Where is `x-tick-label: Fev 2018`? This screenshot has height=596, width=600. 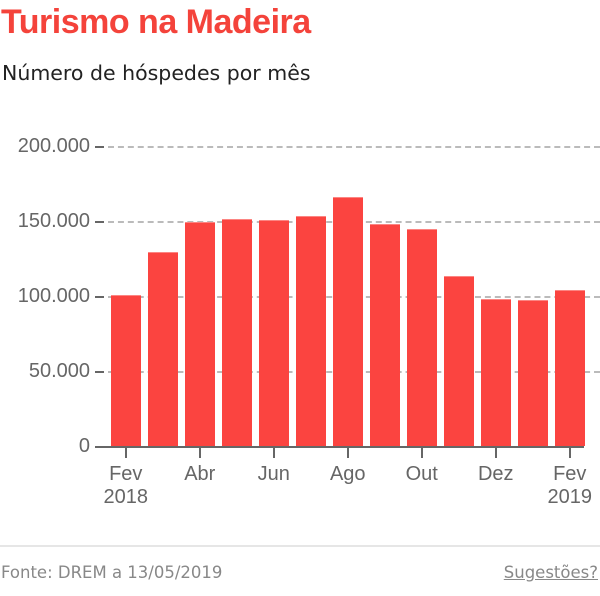 x-tick-label: Fev 2018 is located at coordinates (126, 486).